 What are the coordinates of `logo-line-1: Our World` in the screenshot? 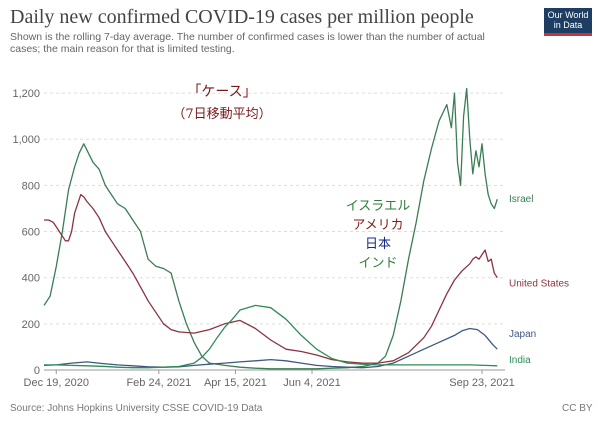 It's located at (568, 15).